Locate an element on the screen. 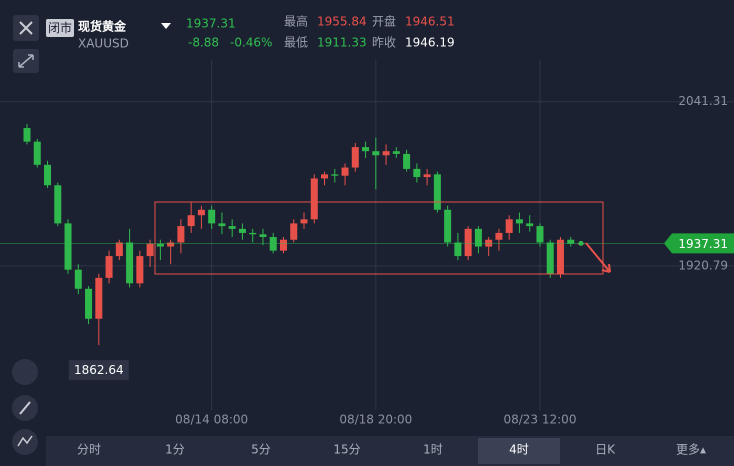 The image size is (734, 466). tabs: 分时 1分 5分 15分 1时 4时 日K 更多▴ is located at coordinates (391, 451).